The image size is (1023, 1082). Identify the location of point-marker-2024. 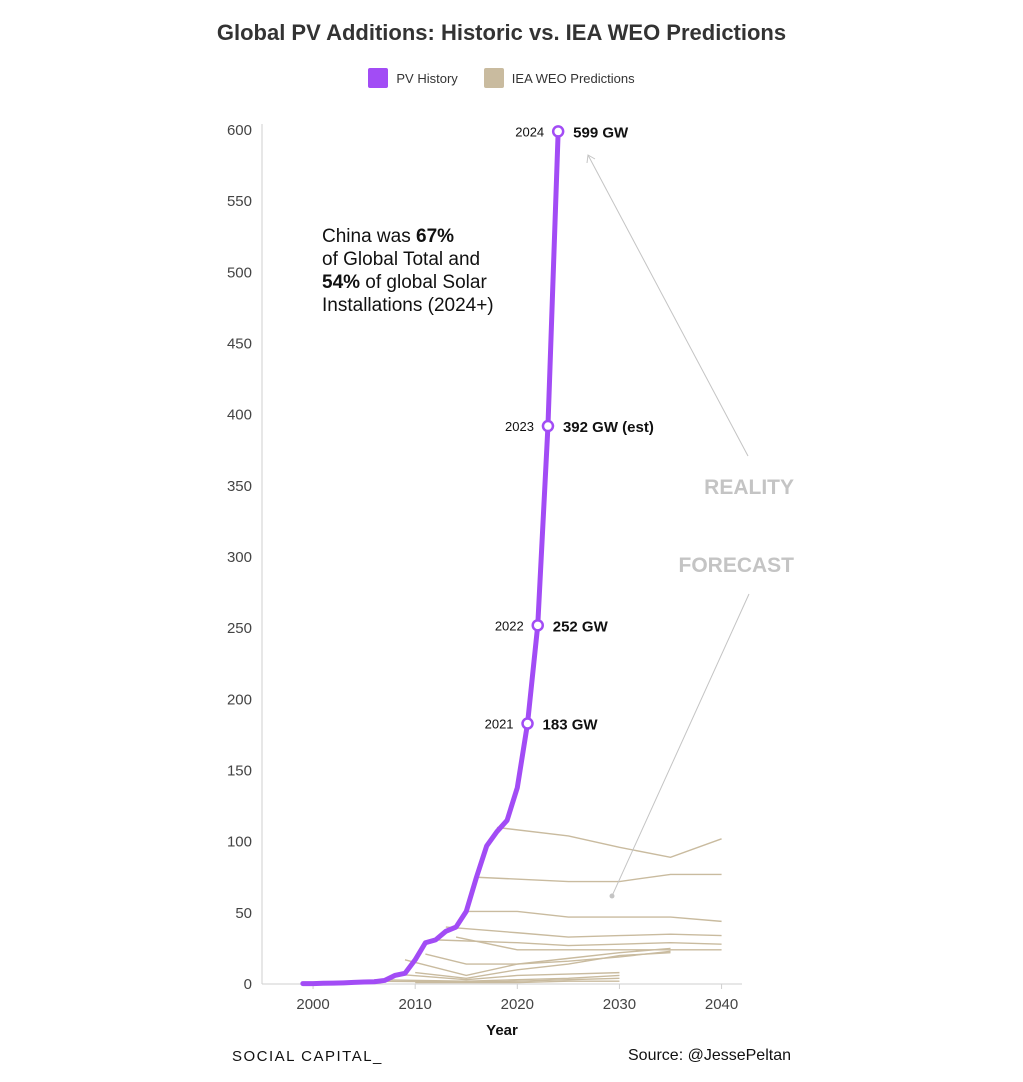
(558, 131).